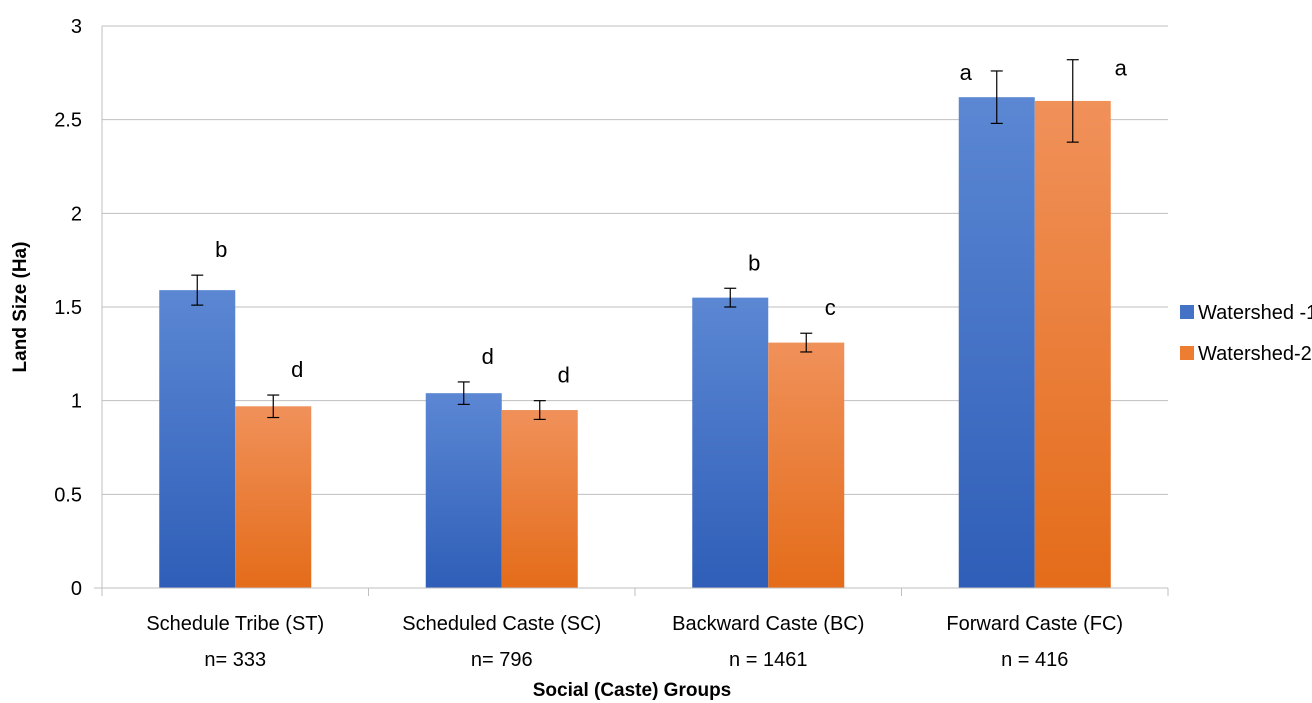 The width and height of the screenshot is (1312, 703). I want to click on x-category-label: Schedule Tribe (ST), so click(235, 624).